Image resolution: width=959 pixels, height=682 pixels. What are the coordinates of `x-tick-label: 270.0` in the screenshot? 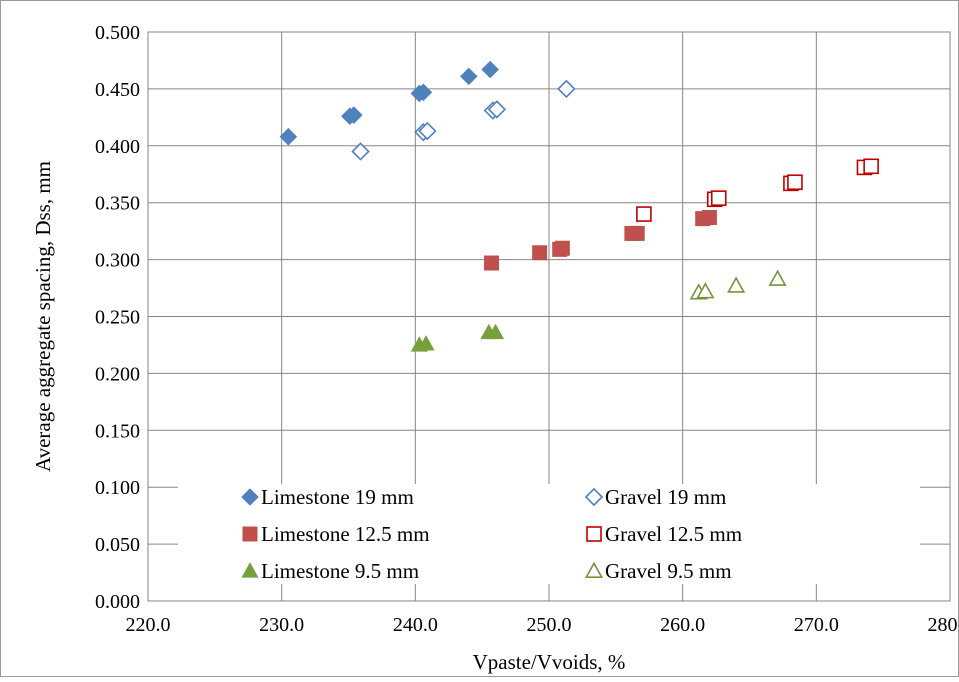 It's located at (816, 625).